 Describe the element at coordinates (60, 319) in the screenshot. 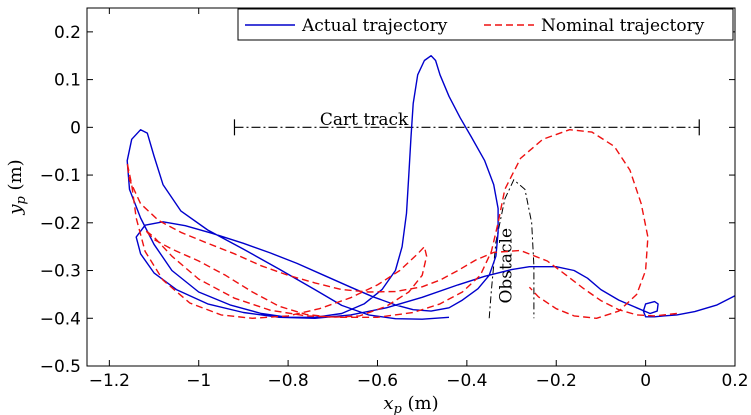

I see `y-tick-label: −0.4` at that location.